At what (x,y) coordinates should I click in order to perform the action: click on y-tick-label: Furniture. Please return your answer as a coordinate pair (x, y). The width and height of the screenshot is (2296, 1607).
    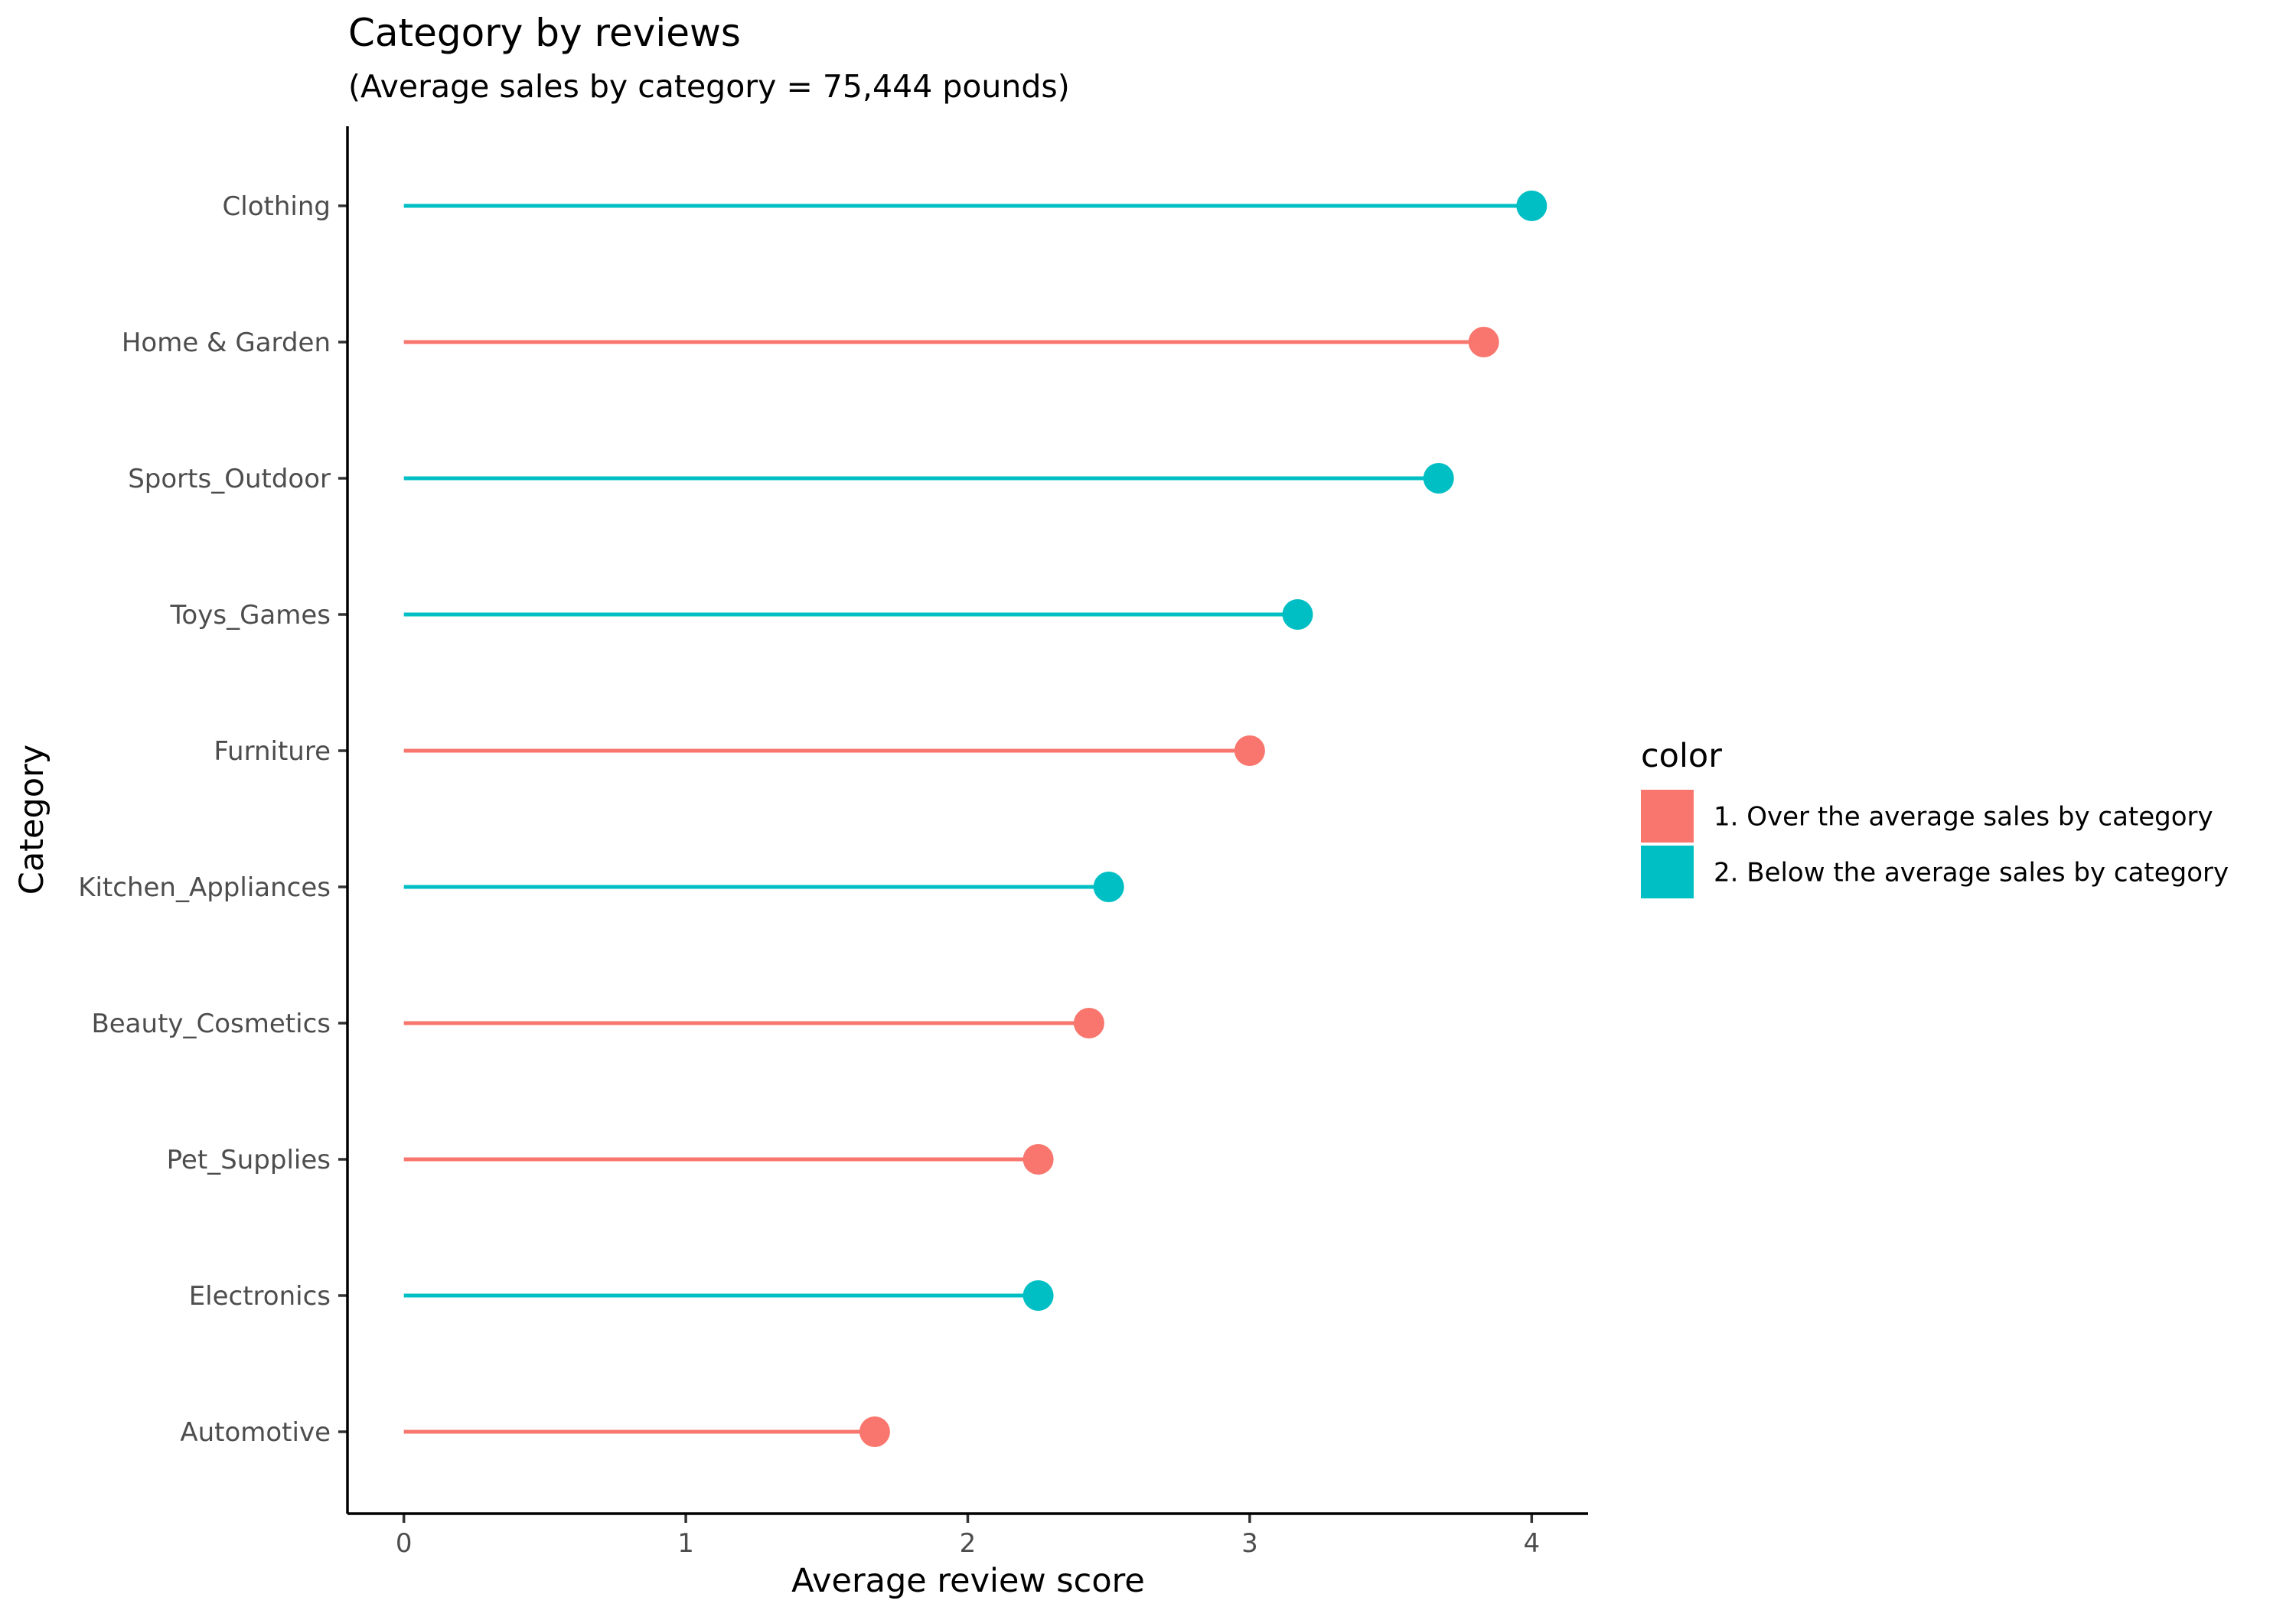
    Looking at the image, I should click on (272, 751).